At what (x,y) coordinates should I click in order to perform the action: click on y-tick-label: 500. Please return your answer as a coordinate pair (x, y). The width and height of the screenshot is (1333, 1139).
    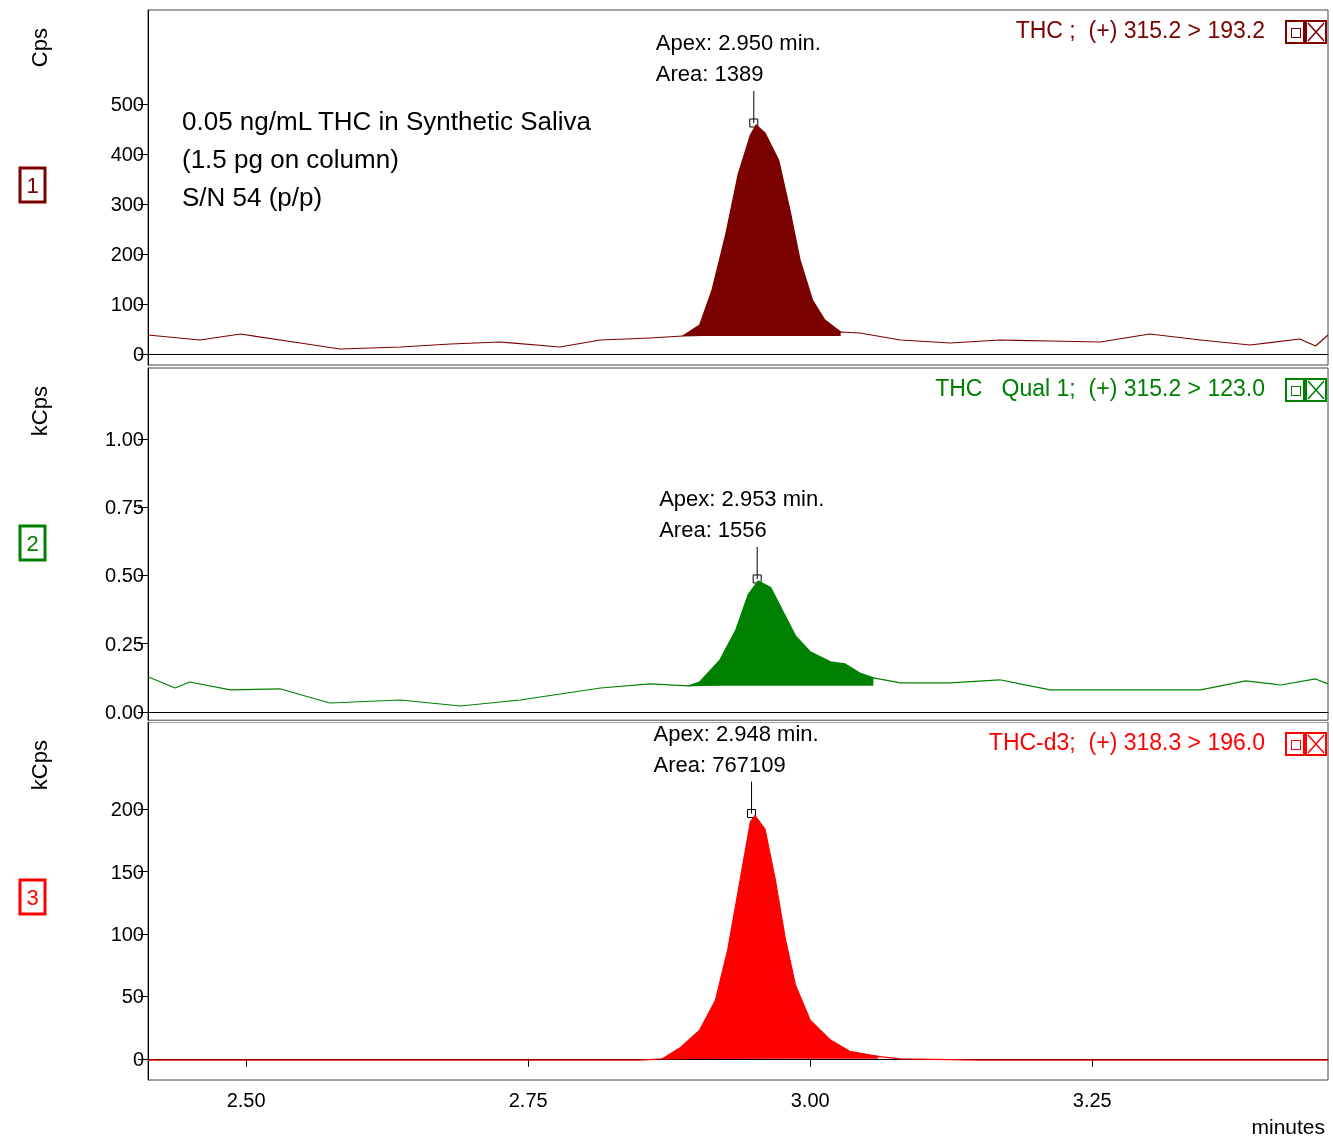
    Looking at the image, I should click on (127, 104).